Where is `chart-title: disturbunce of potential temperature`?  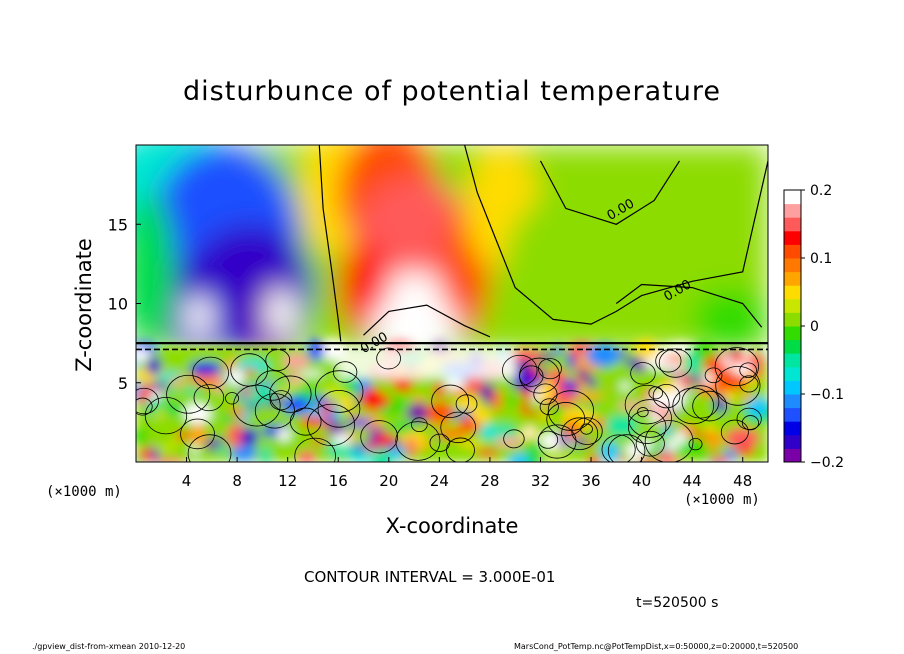
chart-title: disturbunce of potential temperature is located at coordinates (452, 91).